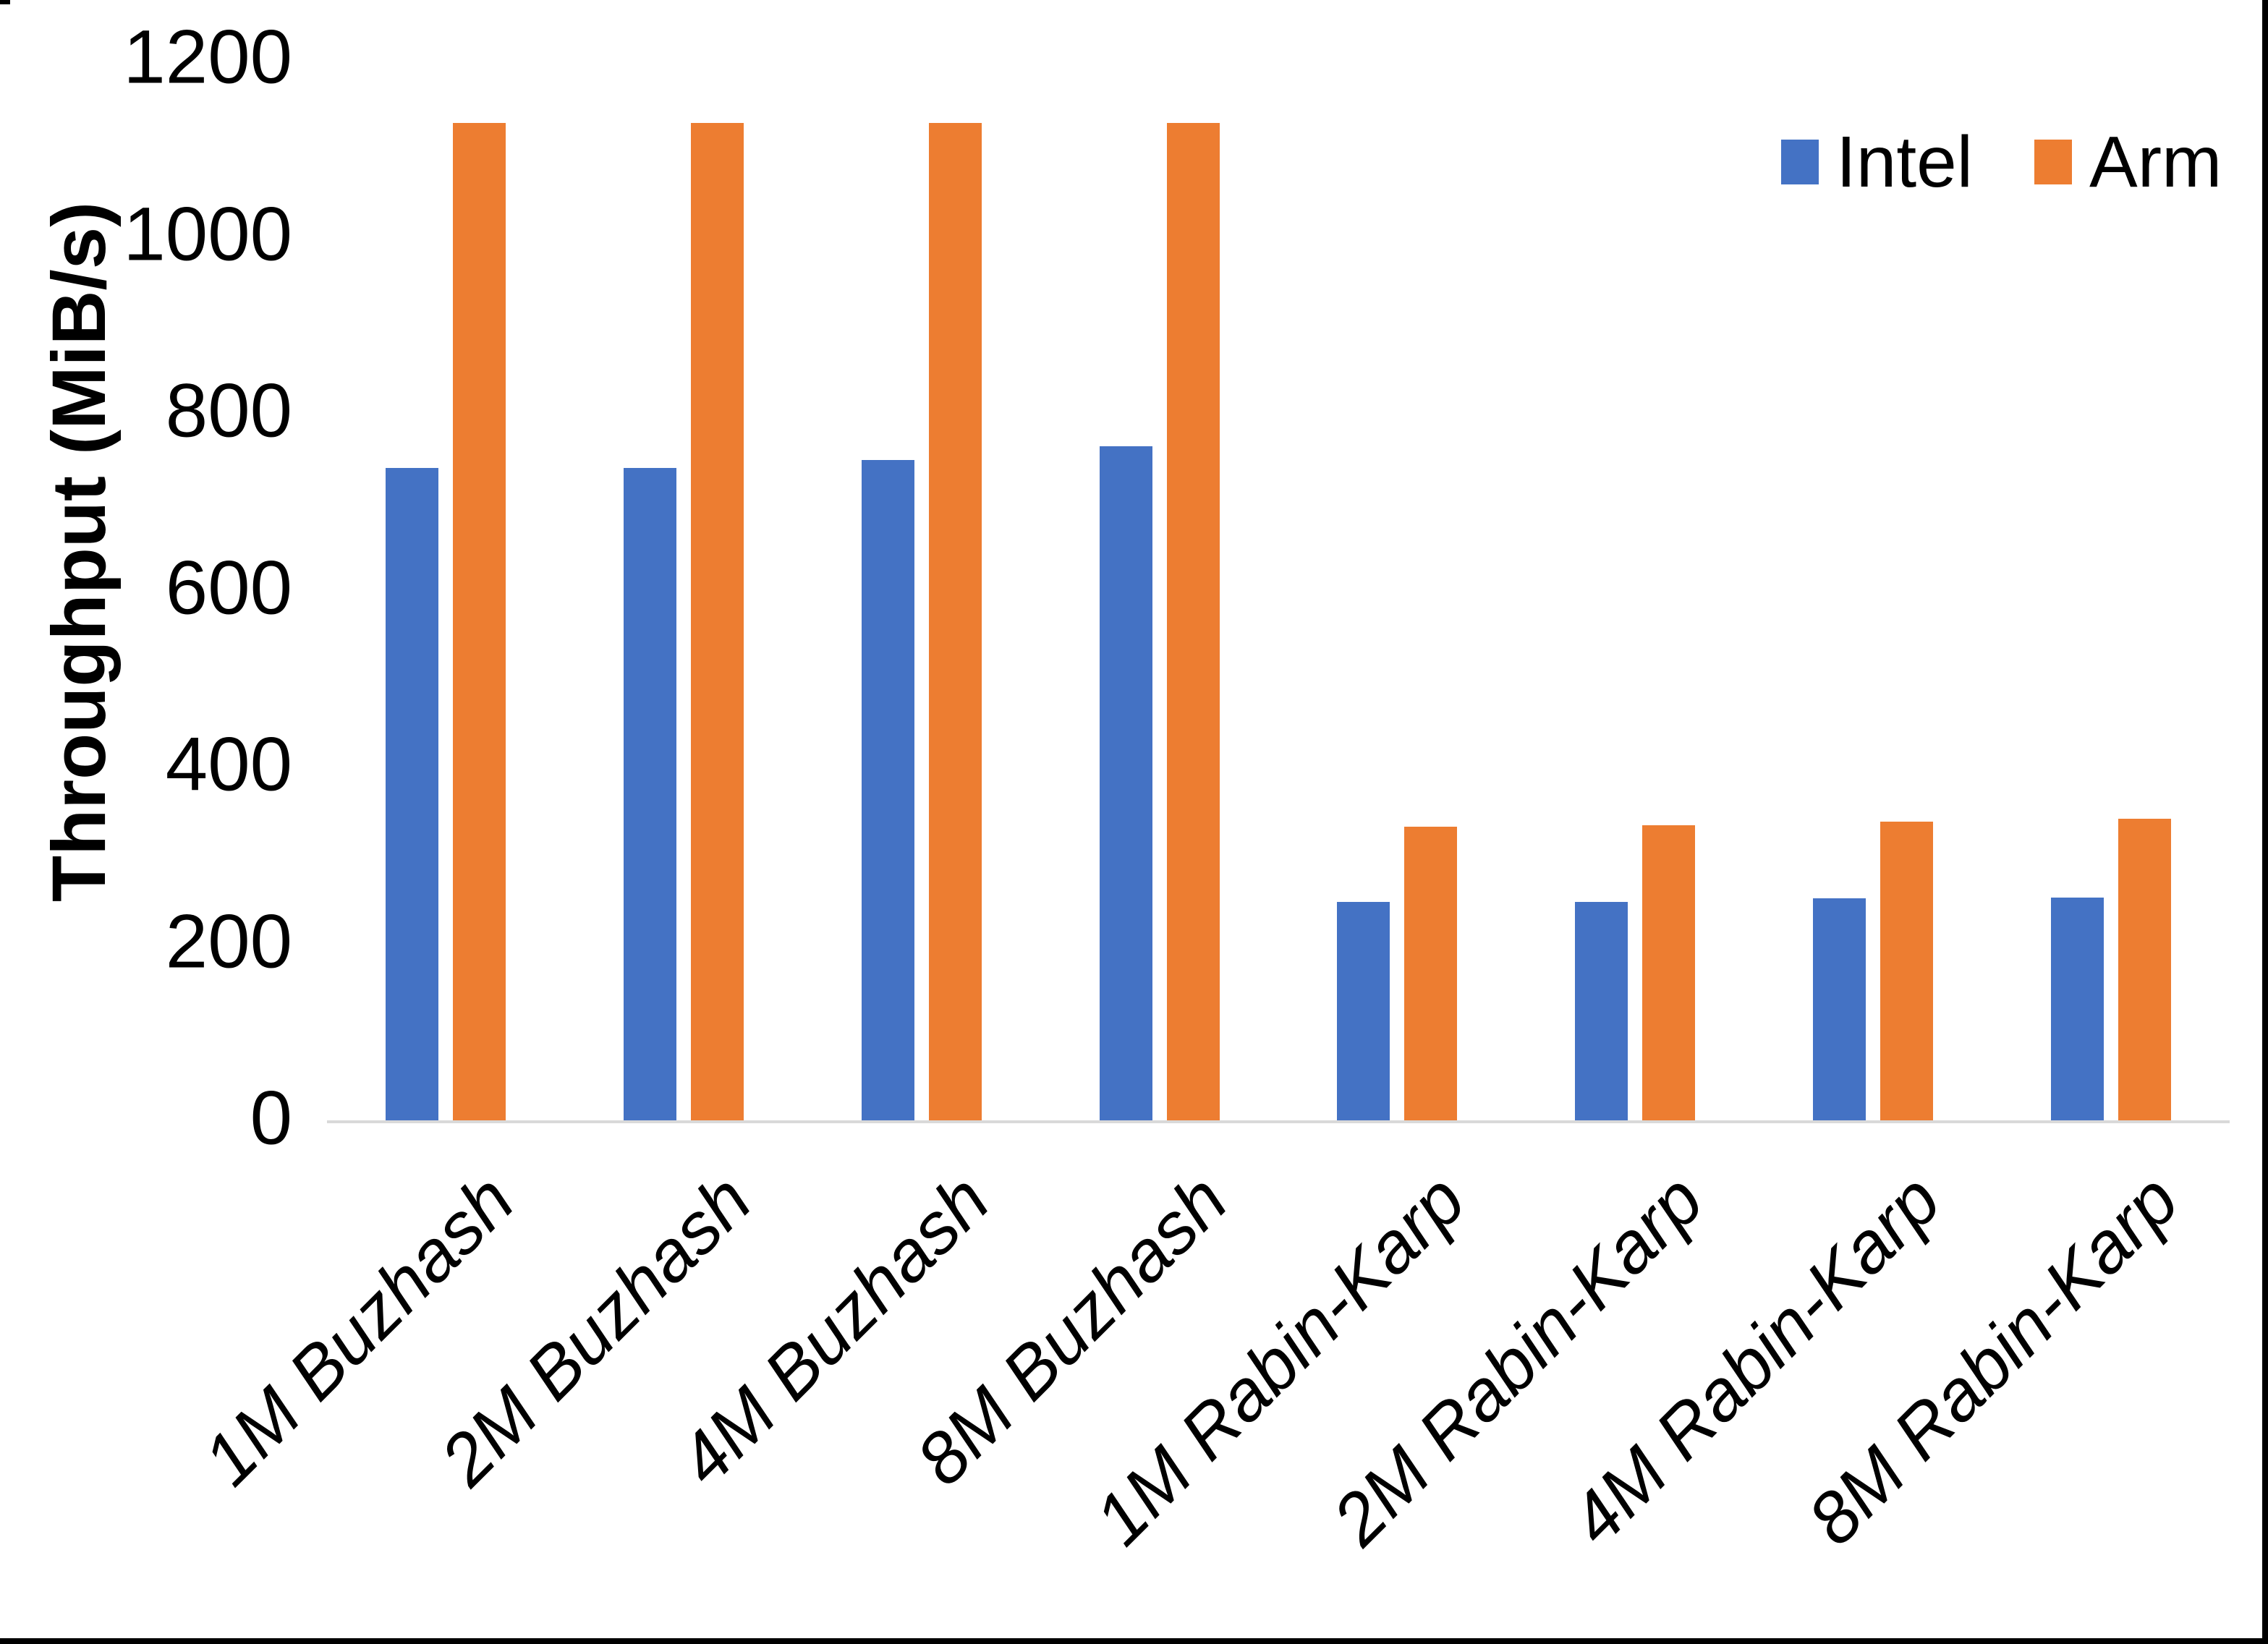 The height and width of the screenshot is (1644, 2268). Describe the element at coordinates (922, 589) in the screenshot. I see `bar-group-4m-buzhash` at that location.